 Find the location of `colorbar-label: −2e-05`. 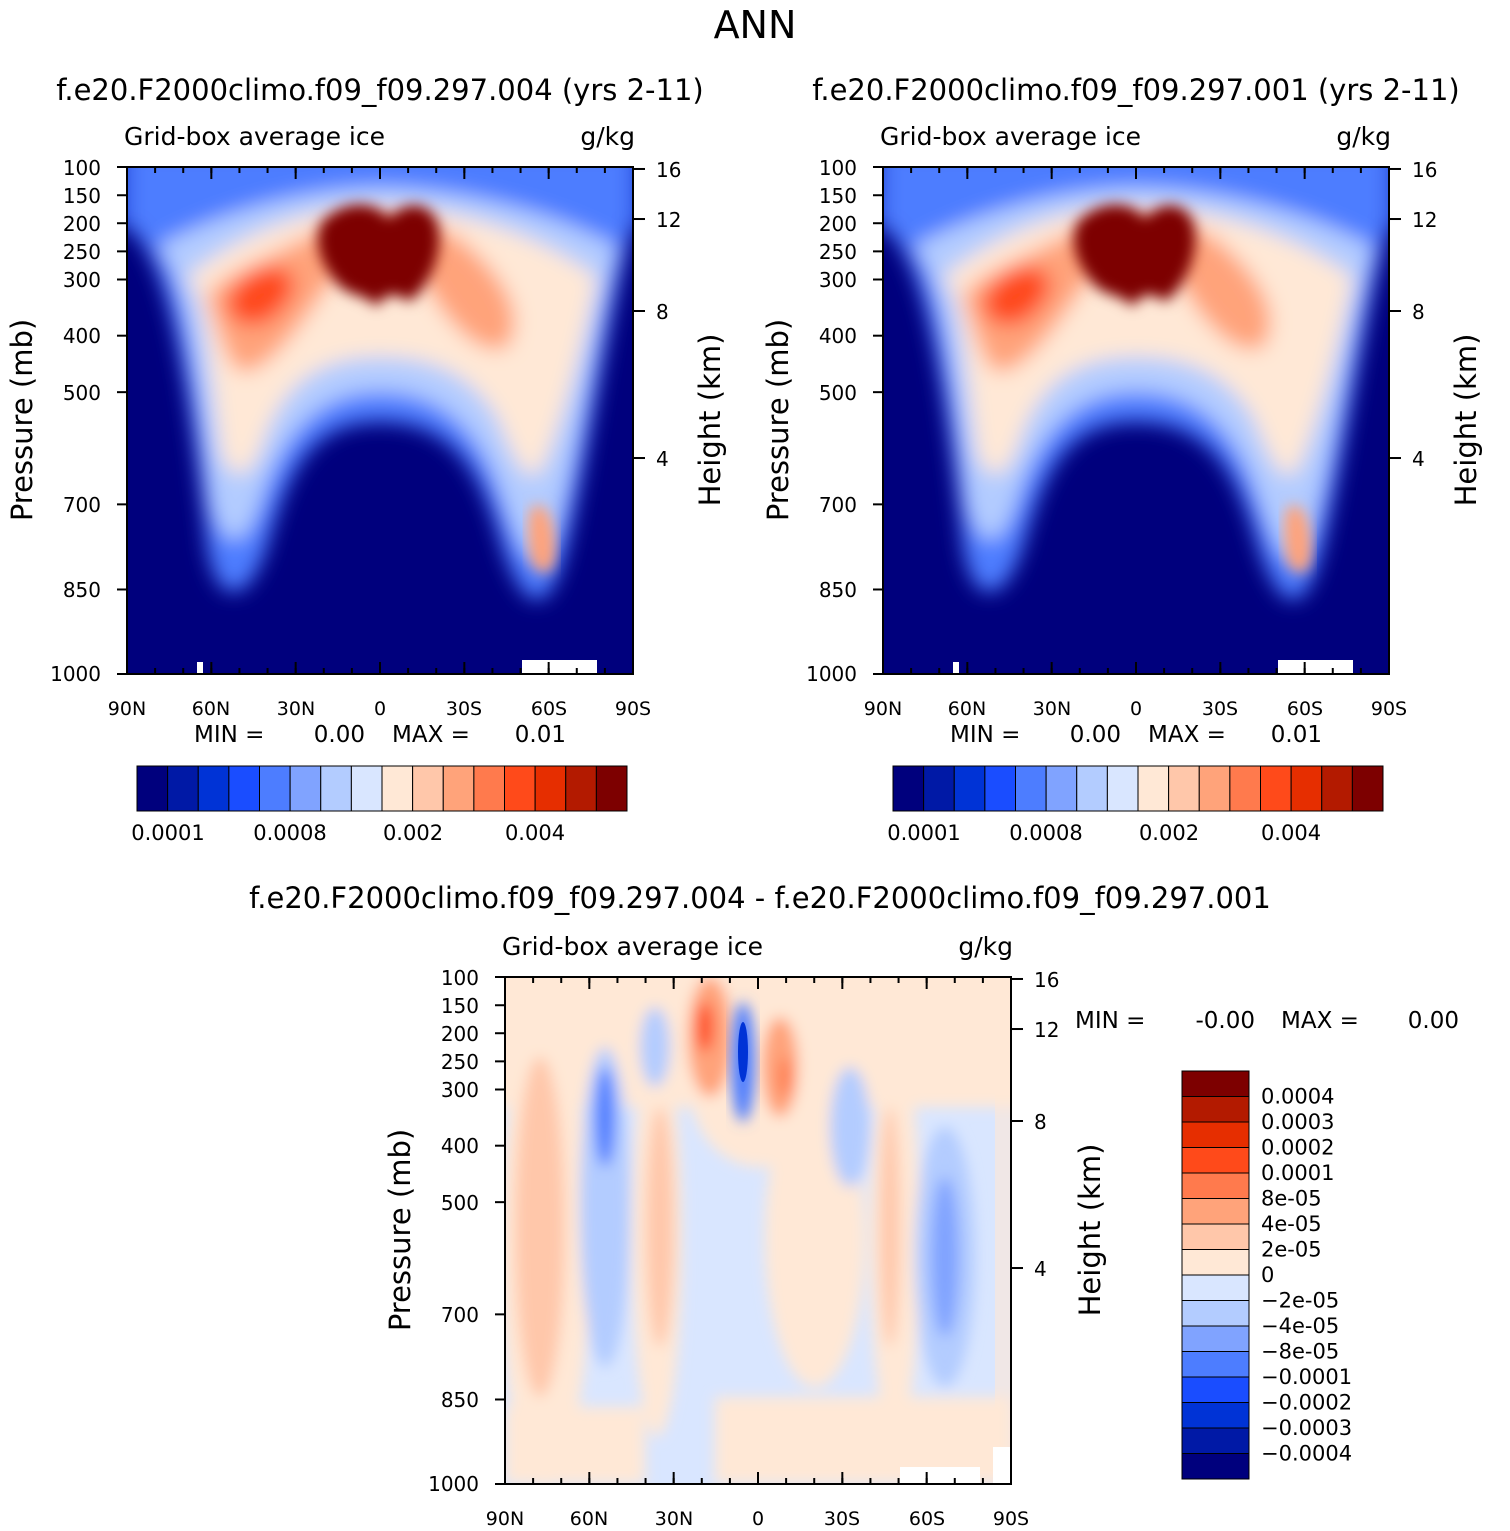

colorbar-label: −2e-05 is located at coordinates (1300, 1301).